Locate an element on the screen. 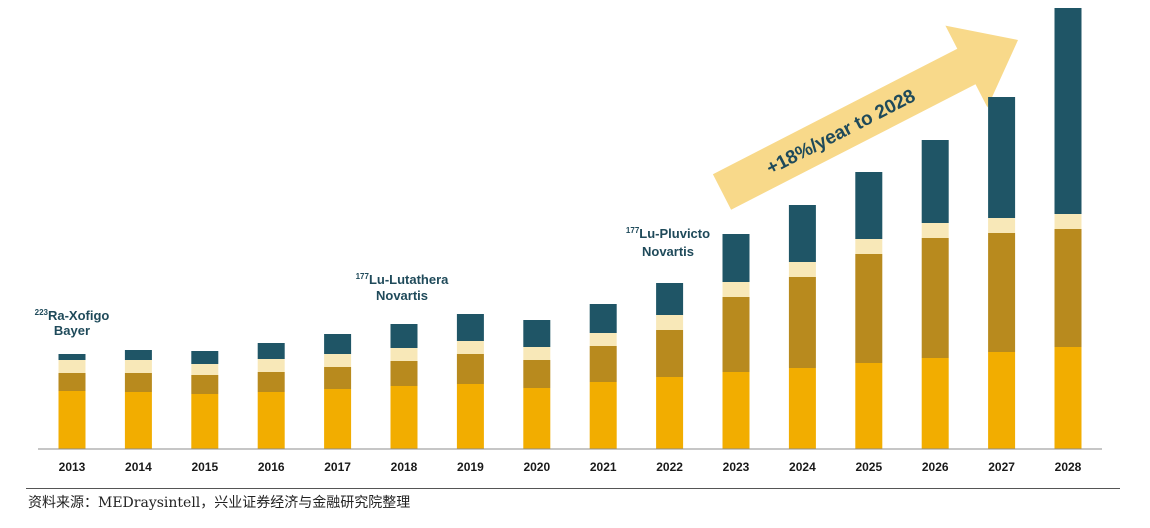 Image resolution: width=1150 pixels, height=528 pixels. annotation-2018-company: Novartis is located at coordinates (402, 295).